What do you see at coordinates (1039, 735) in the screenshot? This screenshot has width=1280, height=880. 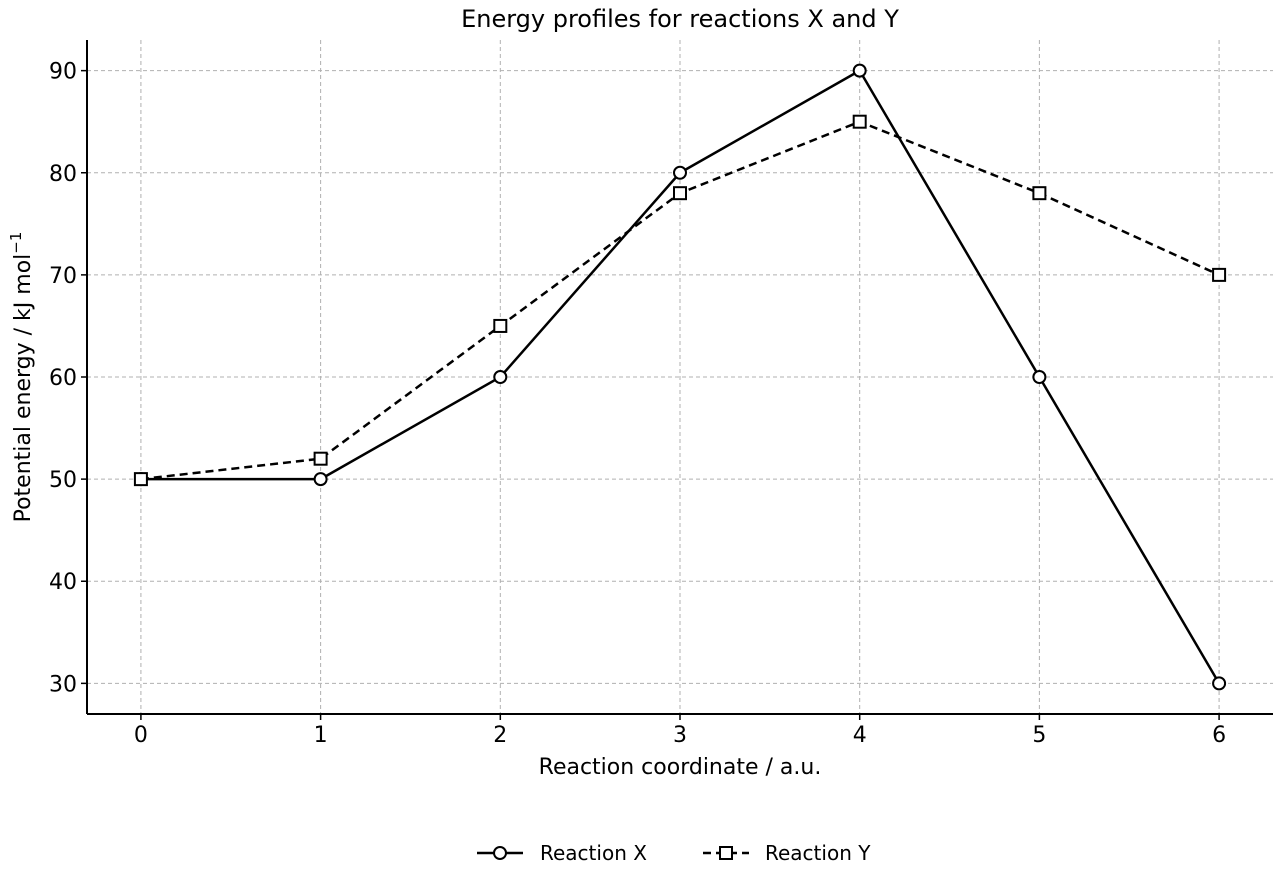 I see `x-tick-label: 5` at bounding box center [1039, 735].